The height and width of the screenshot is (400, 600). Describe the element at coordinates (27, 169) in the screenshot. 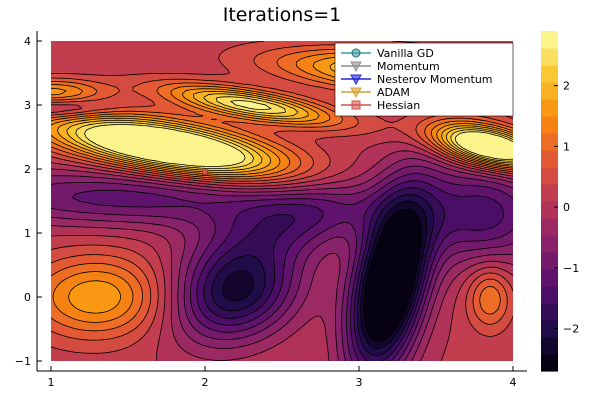

I see `y-tick-label: 2` at that location.